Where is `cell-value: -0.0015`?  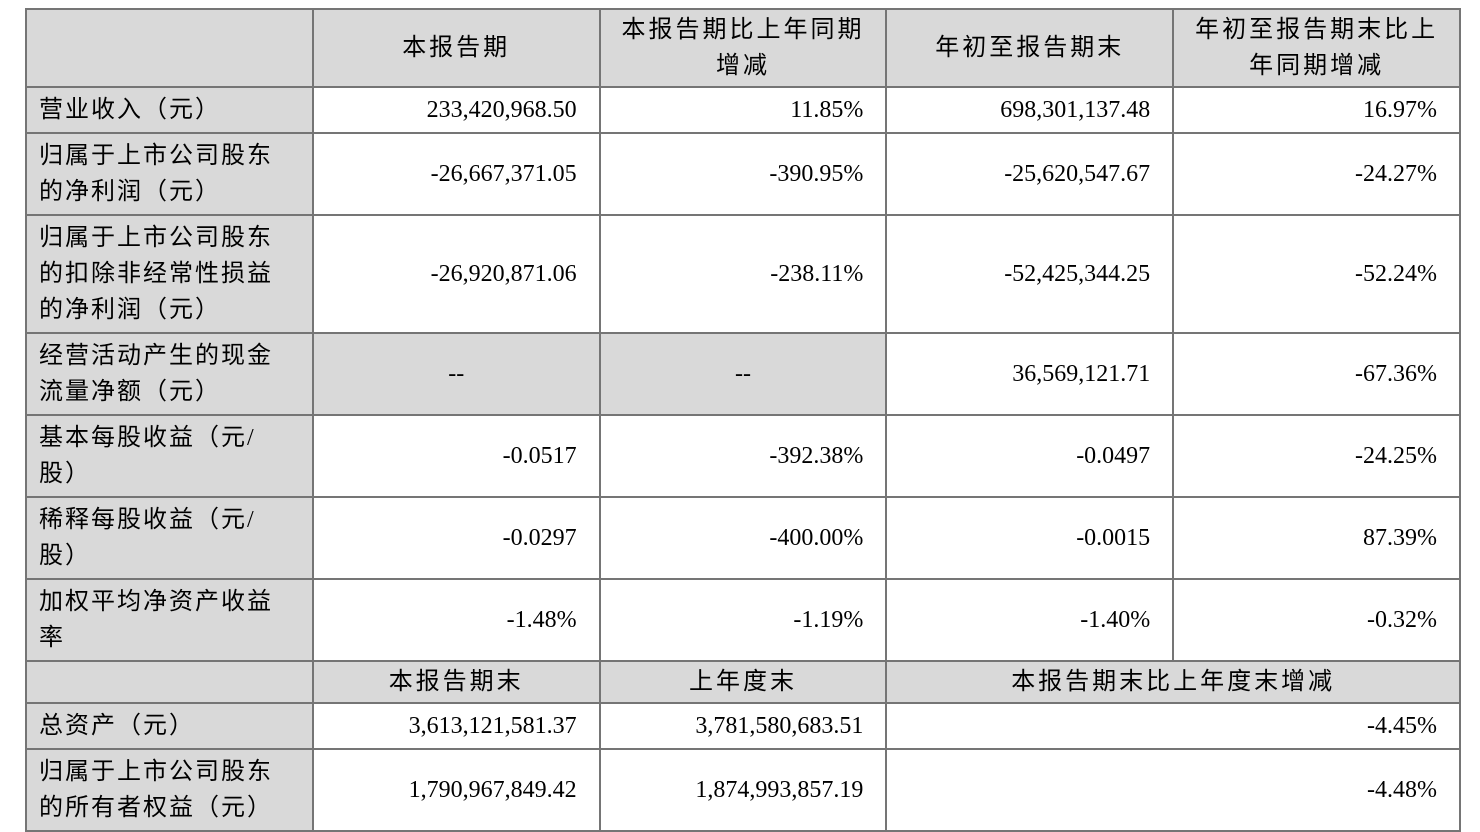
cell-value: -0.0015 is located at coordinates (1030, 538).